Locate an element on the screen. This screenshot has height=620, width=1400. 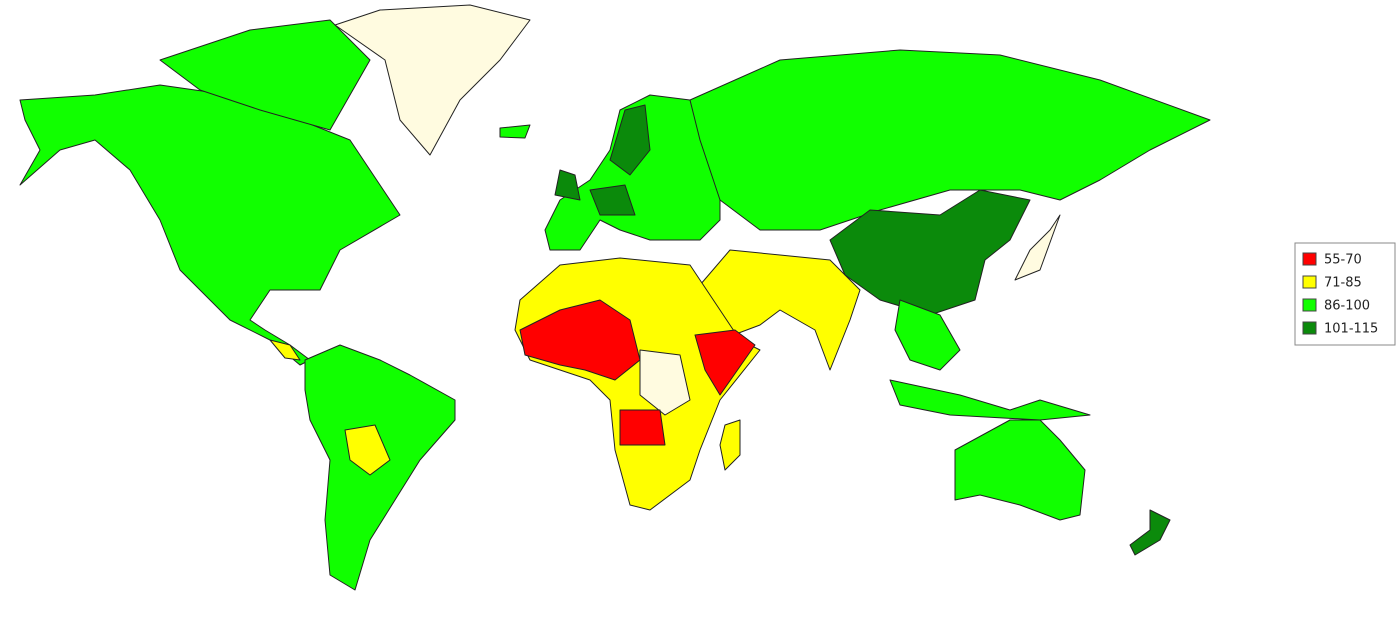
legend-label: 86-100 is located at coordinates (1347, 306).